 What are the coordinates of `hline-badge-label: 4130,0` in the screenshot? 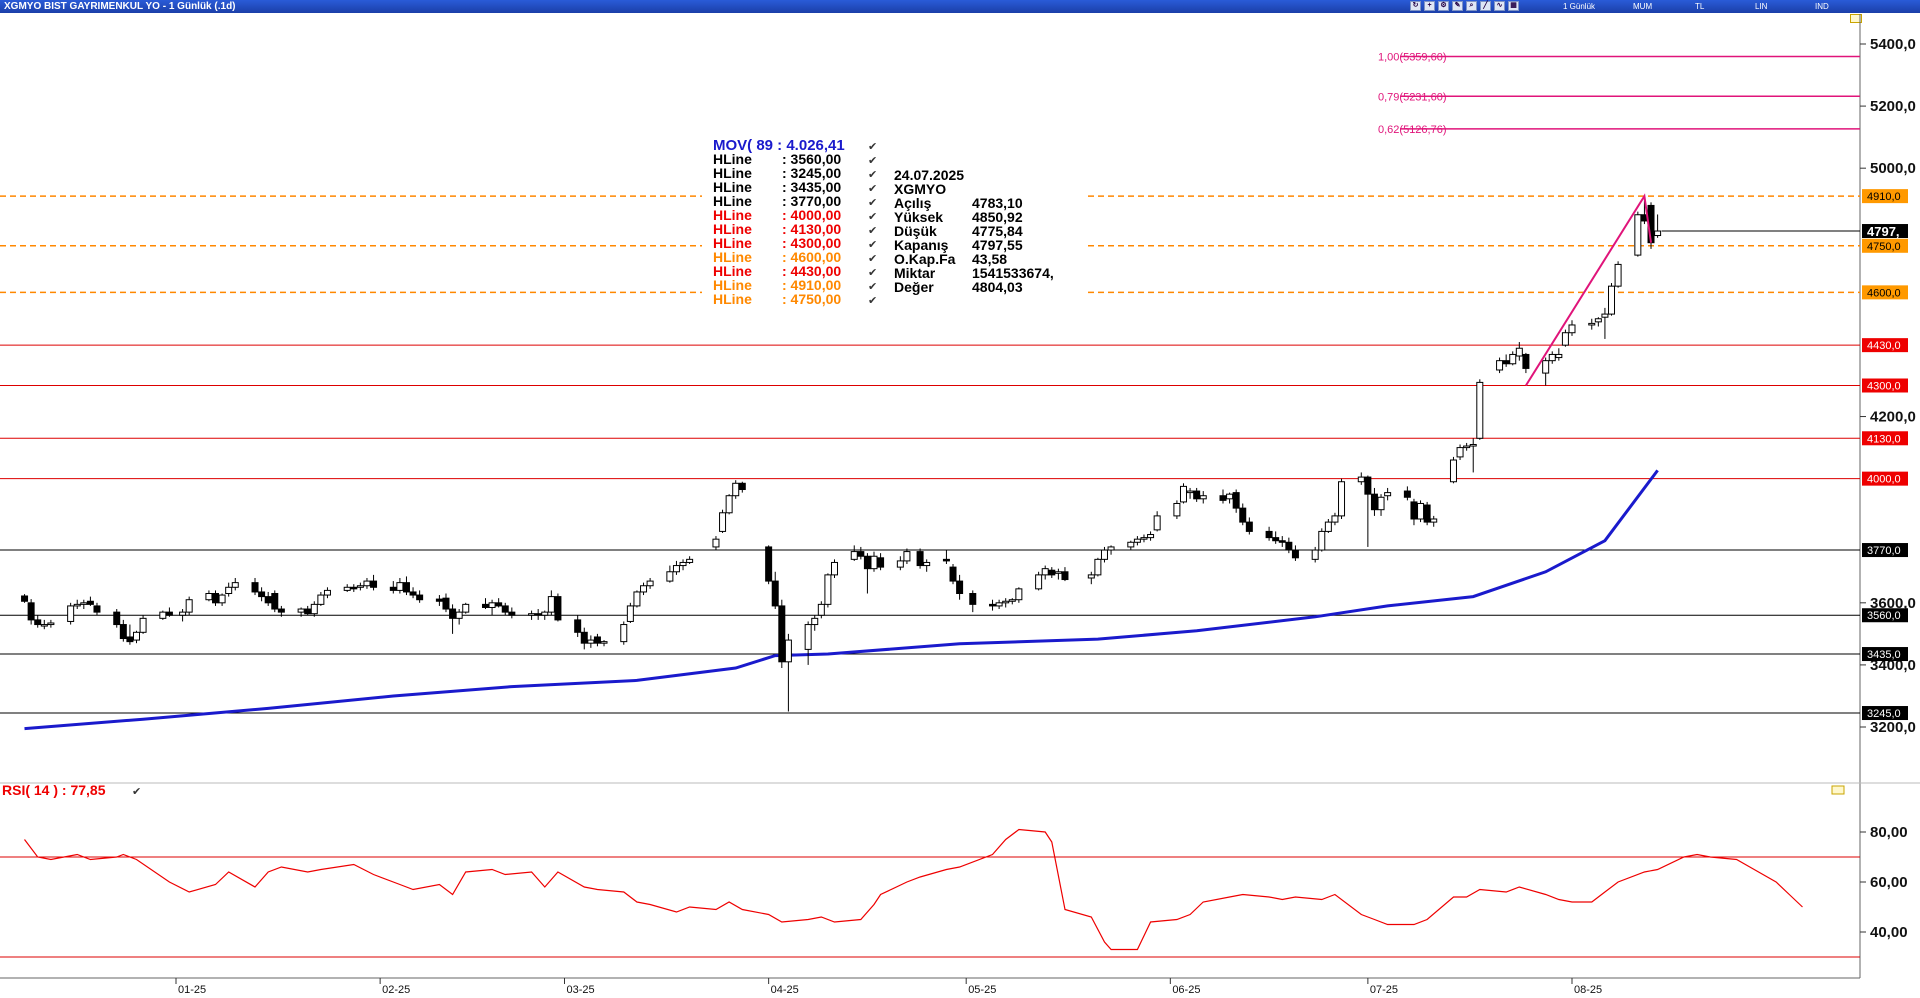 It's located at (1884, 439).